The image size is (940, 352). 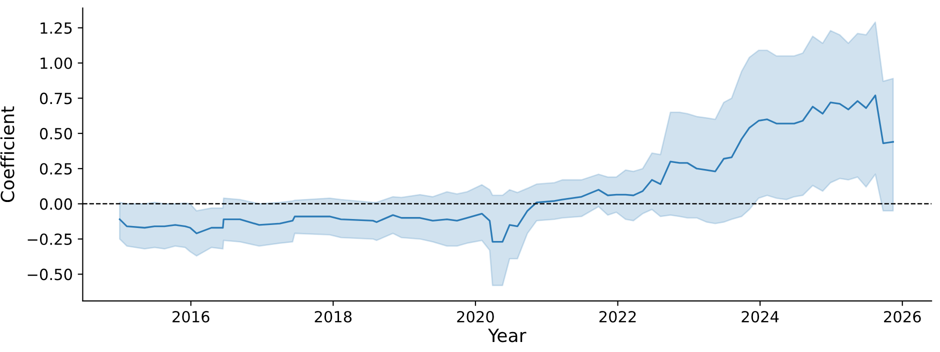 I want to click on x-tick-label: 2026, so click(x=902, y=316).